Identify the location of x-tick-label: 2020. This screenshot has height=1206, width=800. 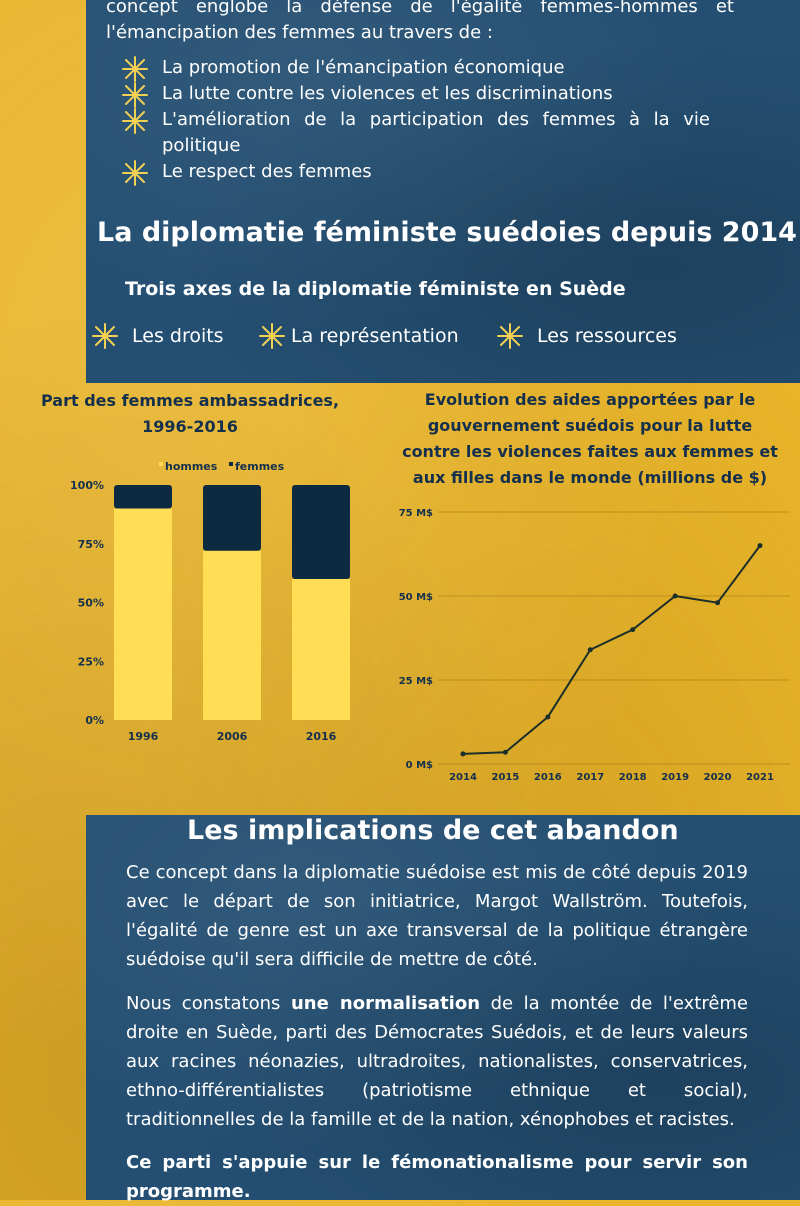
(718, 777).